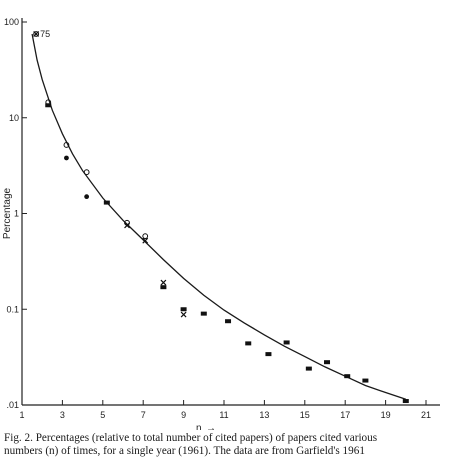 The image size is (467, 467). Describe the element at coordinates (12, 405) in the screenshot. I see `y-tick-label: .01` at that location.